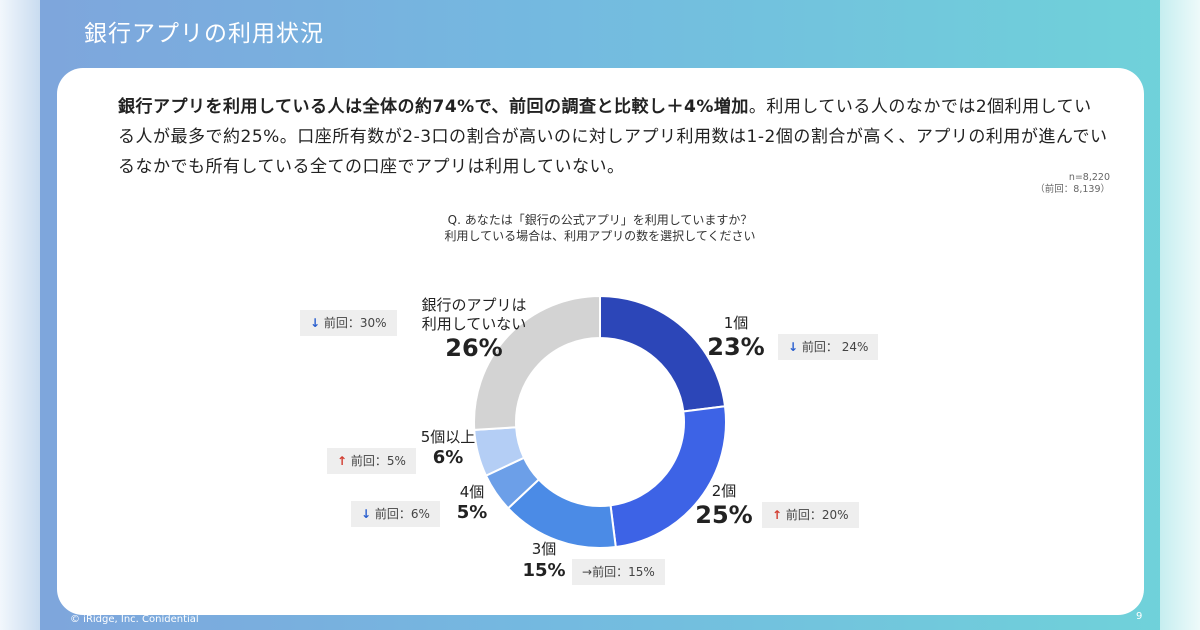 The image size is (1200, 630). Describe the element at coordinates (472, 492) in the screenshot. I see `label-4-name: 4個` at that location.